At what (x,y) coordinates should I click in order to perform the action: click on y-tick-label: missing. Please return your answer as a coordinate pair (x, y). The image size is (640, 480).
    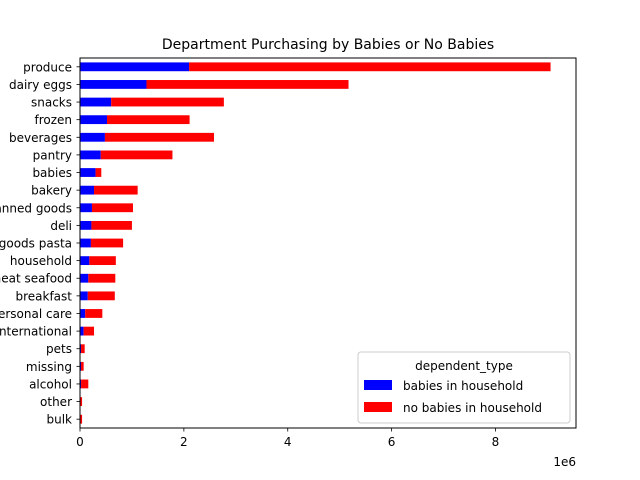
    Looking at the image, I should click on (49, 367).